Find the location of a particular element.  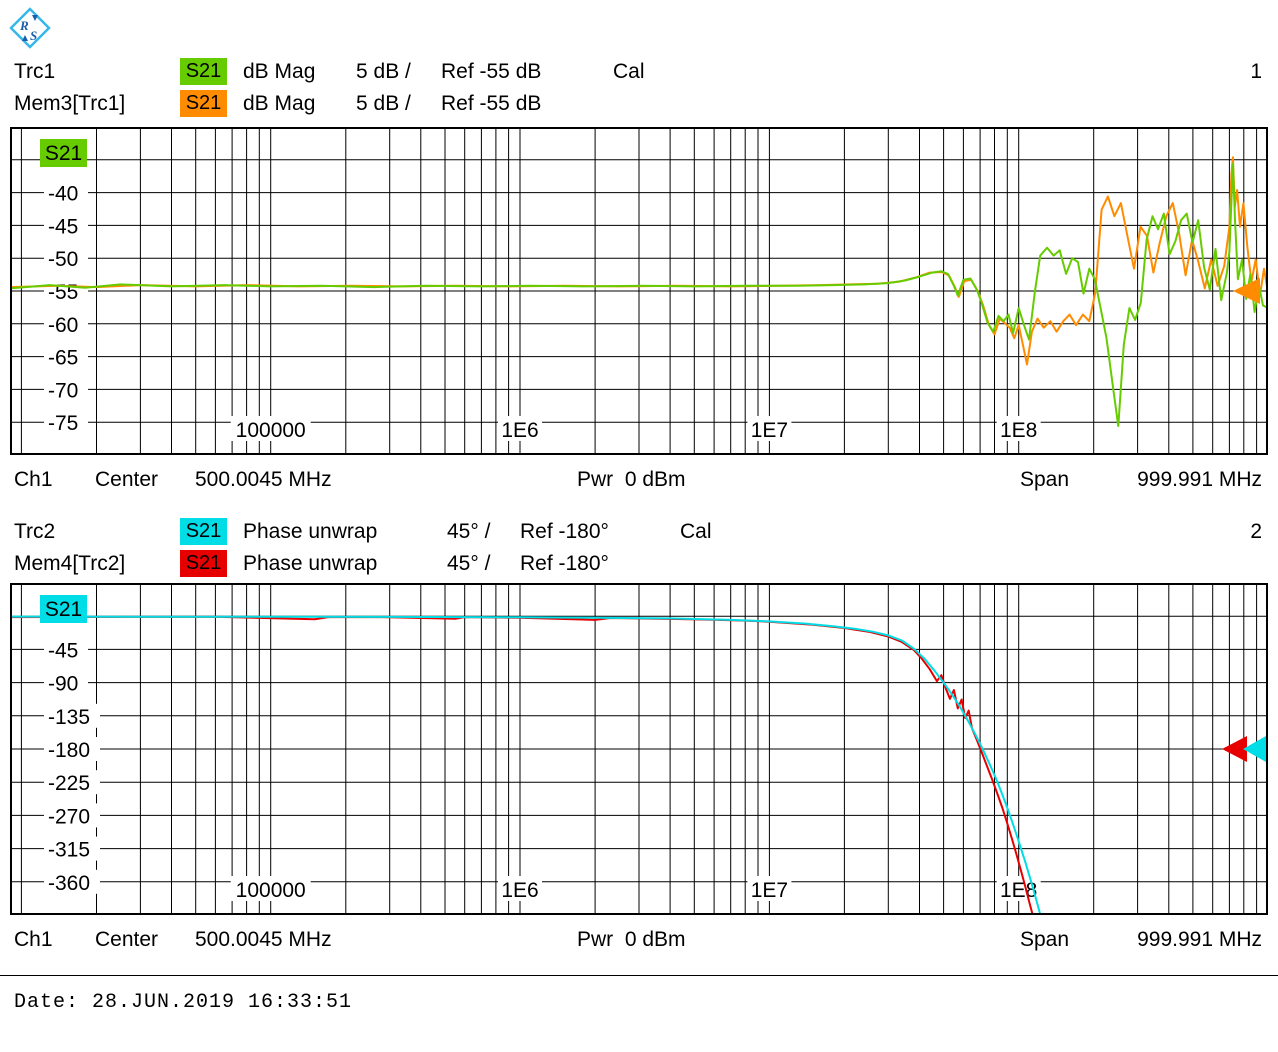

x-tick-label: 1E7 is located at coordinates (769, 430).